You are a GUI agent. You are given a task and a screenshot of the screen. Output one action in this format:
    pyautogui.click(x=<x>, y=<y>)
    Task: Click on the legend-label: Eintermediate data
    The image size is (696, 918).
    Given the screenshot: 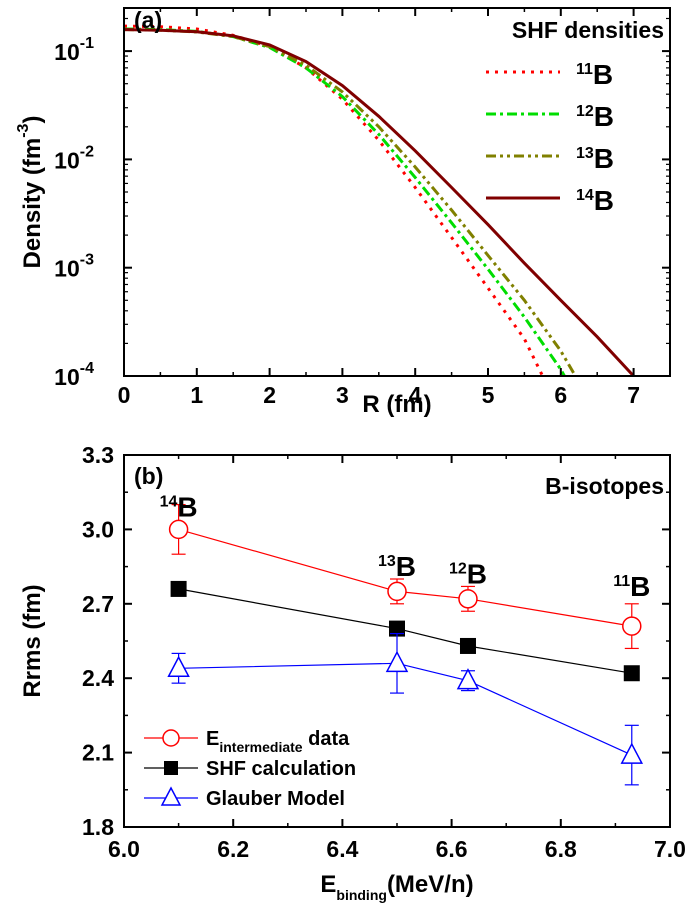 What is the action you would take?
    pyautogui.click(x=278, y=741)
    